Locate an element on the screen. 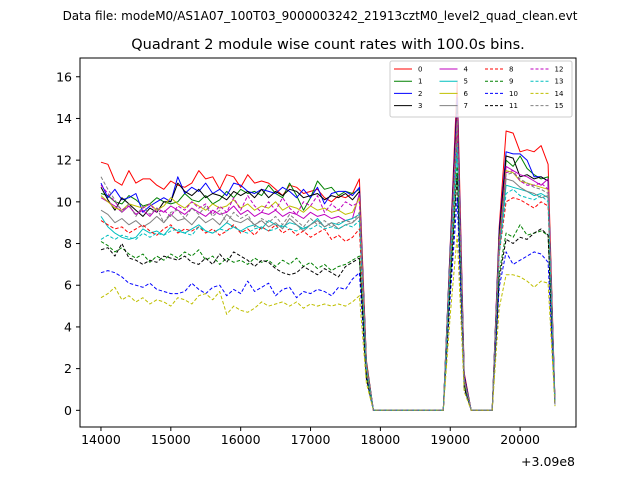 This screenshot has width=640, height=480. legend-label-6: 6 is located at coordinates (466, 94).